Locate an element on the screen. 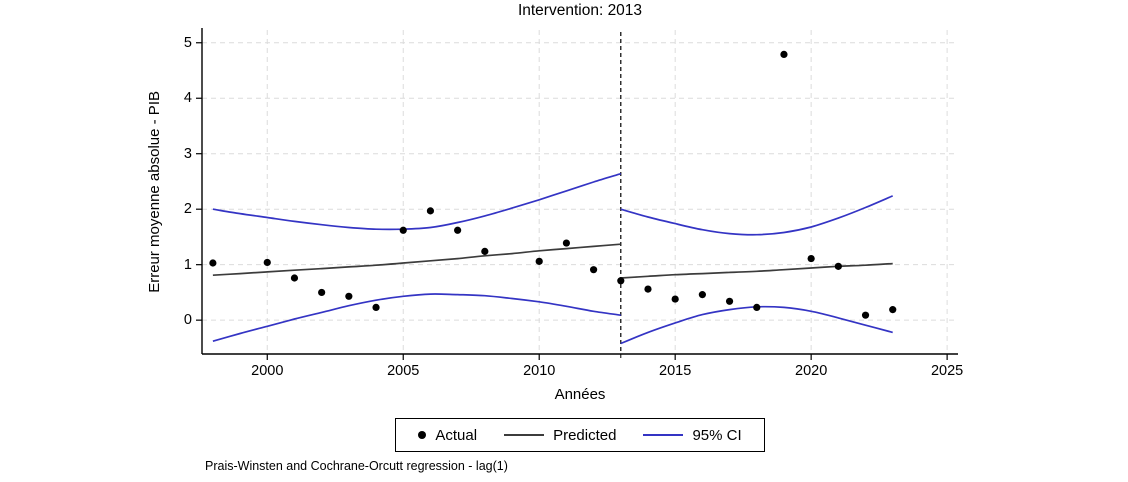 The width and height of the screenshot is (1128, 482). y-tick-label: 0 is located at coordinates (187, 320).